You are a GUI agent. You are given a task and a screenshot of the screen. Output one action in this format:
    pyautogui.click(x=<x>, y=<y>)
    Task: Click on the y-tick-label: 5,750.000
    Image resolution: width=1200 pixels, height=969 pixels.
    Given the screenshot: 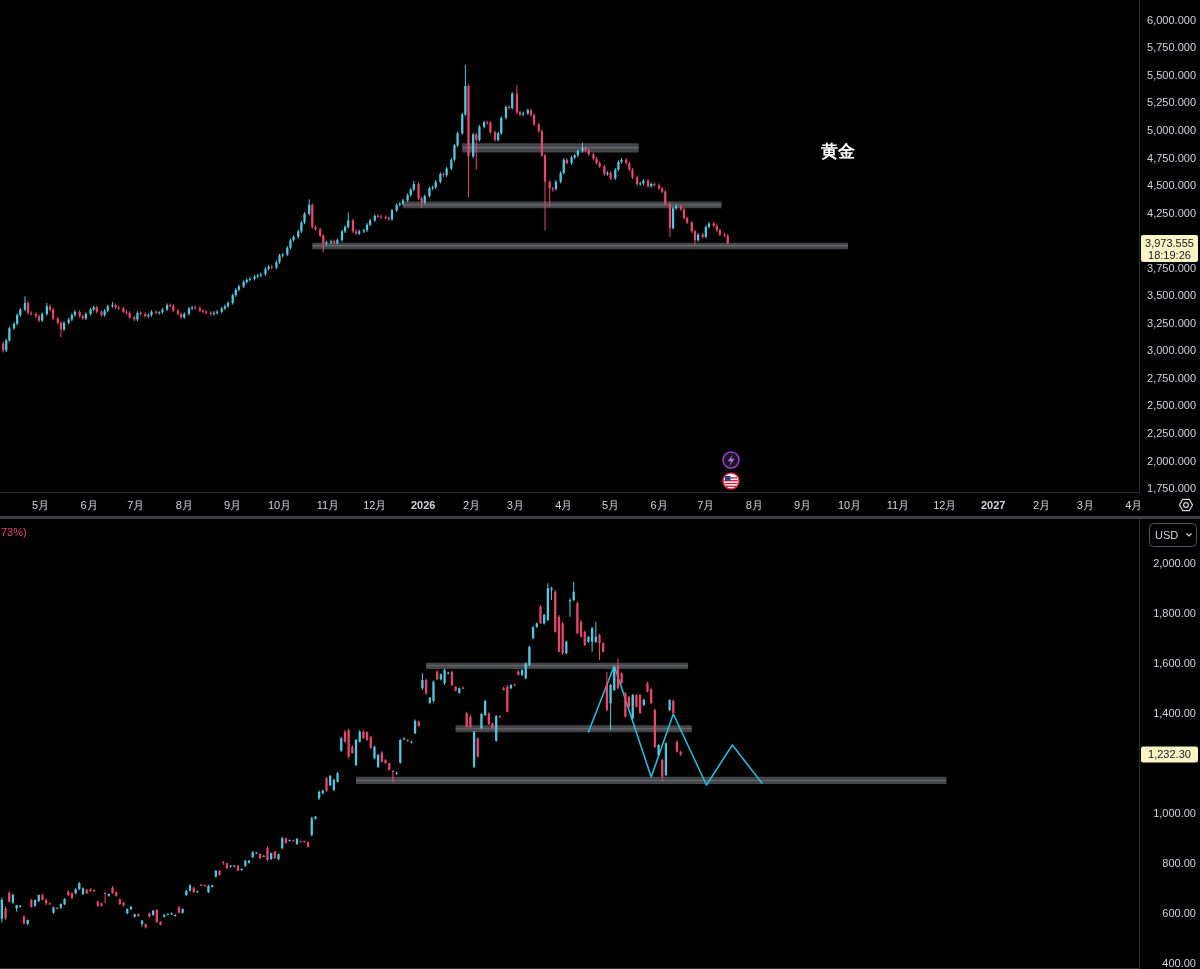 What is the action you would take?
    pyautogui.click(x=1171, y=47)
    